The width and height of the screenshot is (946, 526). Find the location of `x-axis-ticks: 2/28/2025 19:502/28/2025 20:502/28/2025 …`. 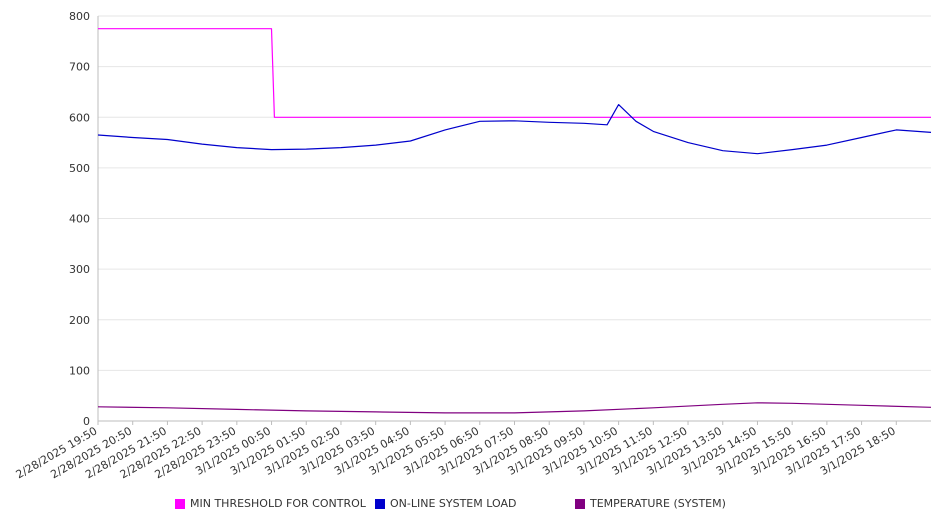

x-axis-ticks: 2/28/2025 19:502/28/2025 20:502/28/2025 … is located at coordinates (456, 451).